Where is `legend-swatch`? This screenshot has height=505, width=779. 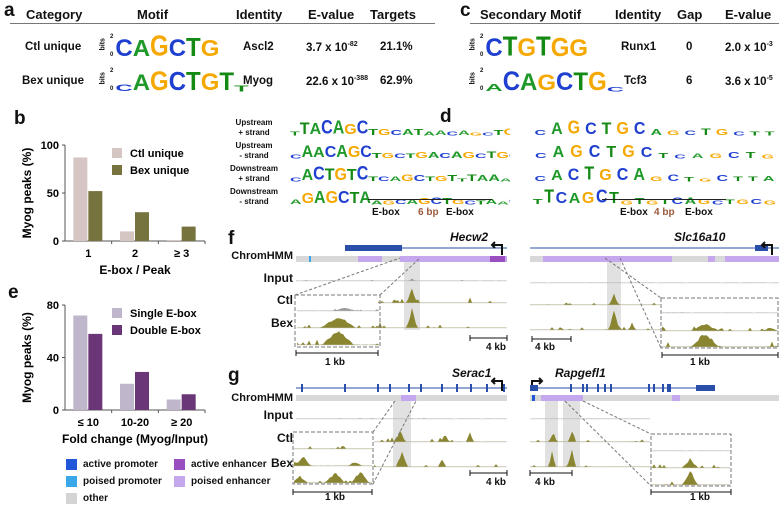
legend-swatch is located at coordinates (117, 153).